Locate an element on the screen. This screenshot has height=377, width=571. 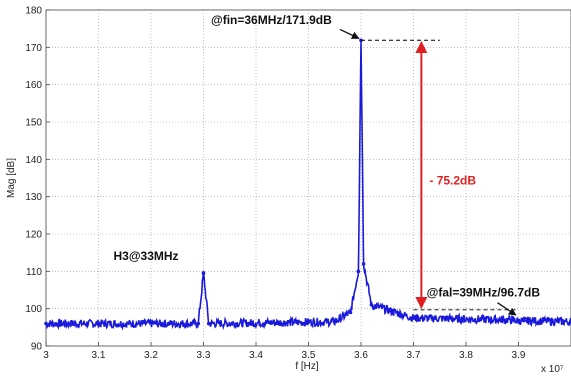
y-tick-label: 110 is located at coordinates (34, 272).